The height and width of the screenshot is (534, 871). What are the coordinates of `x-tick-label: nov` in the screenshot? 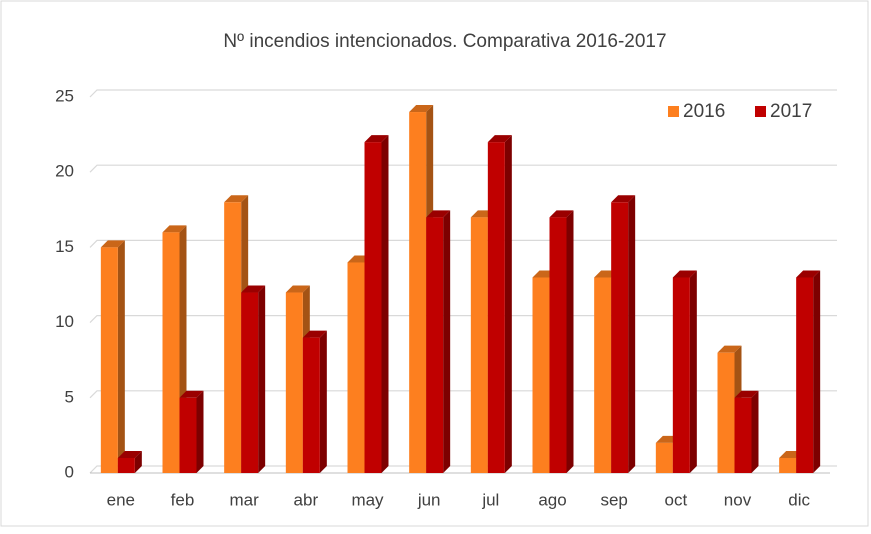 It's located at (738, 499).